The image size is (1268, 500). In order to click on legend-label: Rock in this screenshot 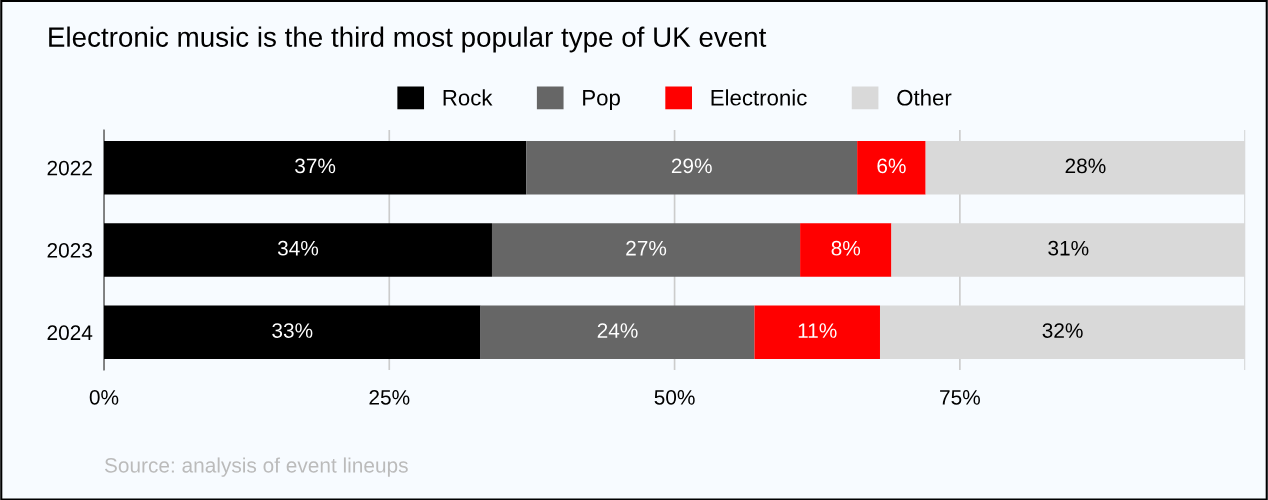, I will do `click(468, 97)`.